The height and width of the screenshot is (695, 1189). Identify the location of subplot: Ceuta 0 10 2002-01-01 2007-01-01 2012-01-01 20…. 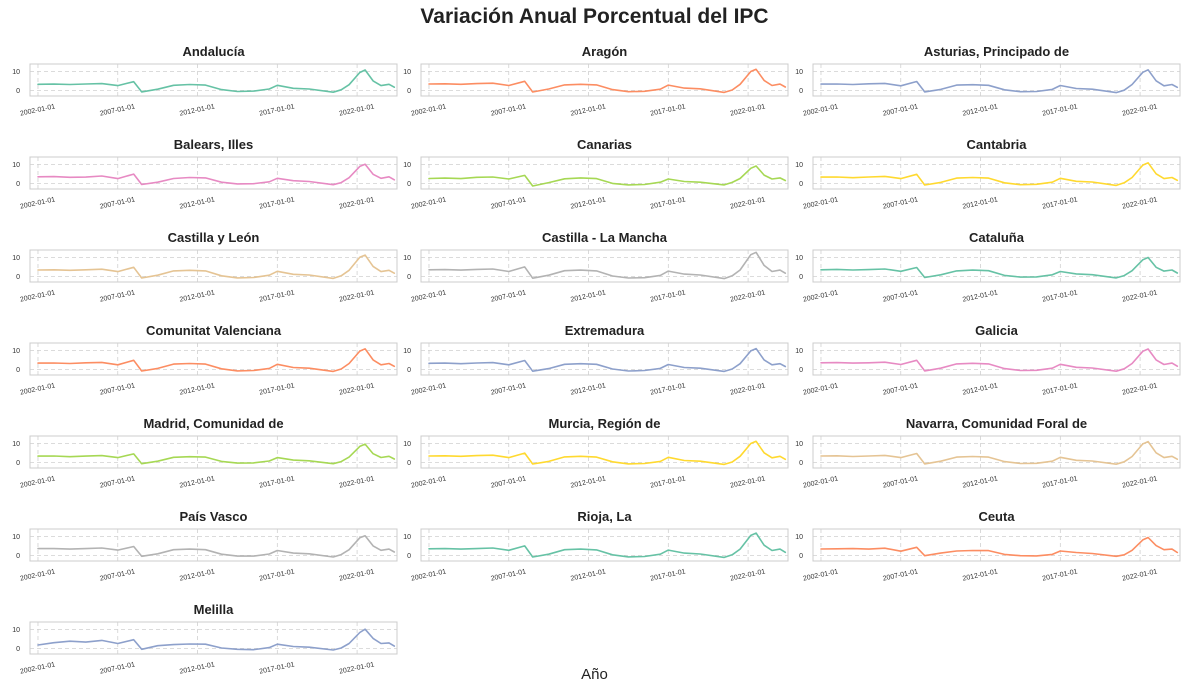
(988, 546).